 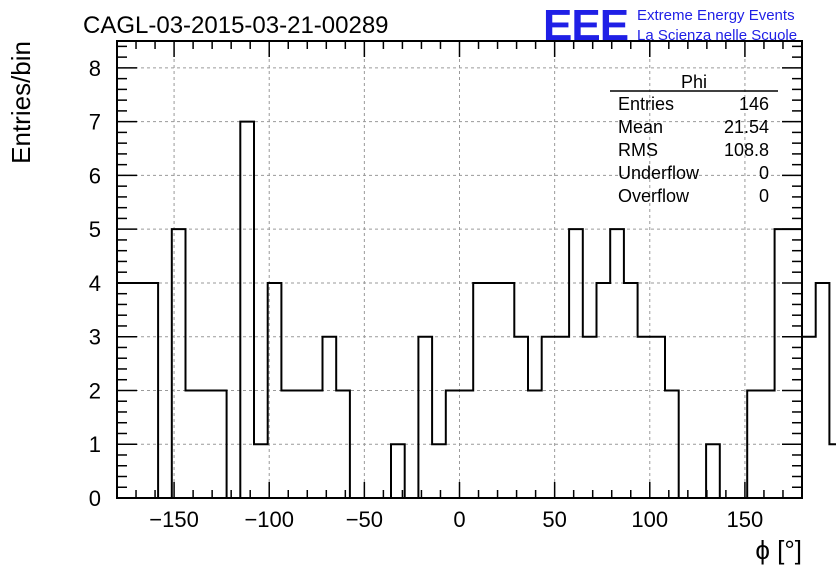 I want to click on stats-row-label: Underflow, so click(x=659, y=173).